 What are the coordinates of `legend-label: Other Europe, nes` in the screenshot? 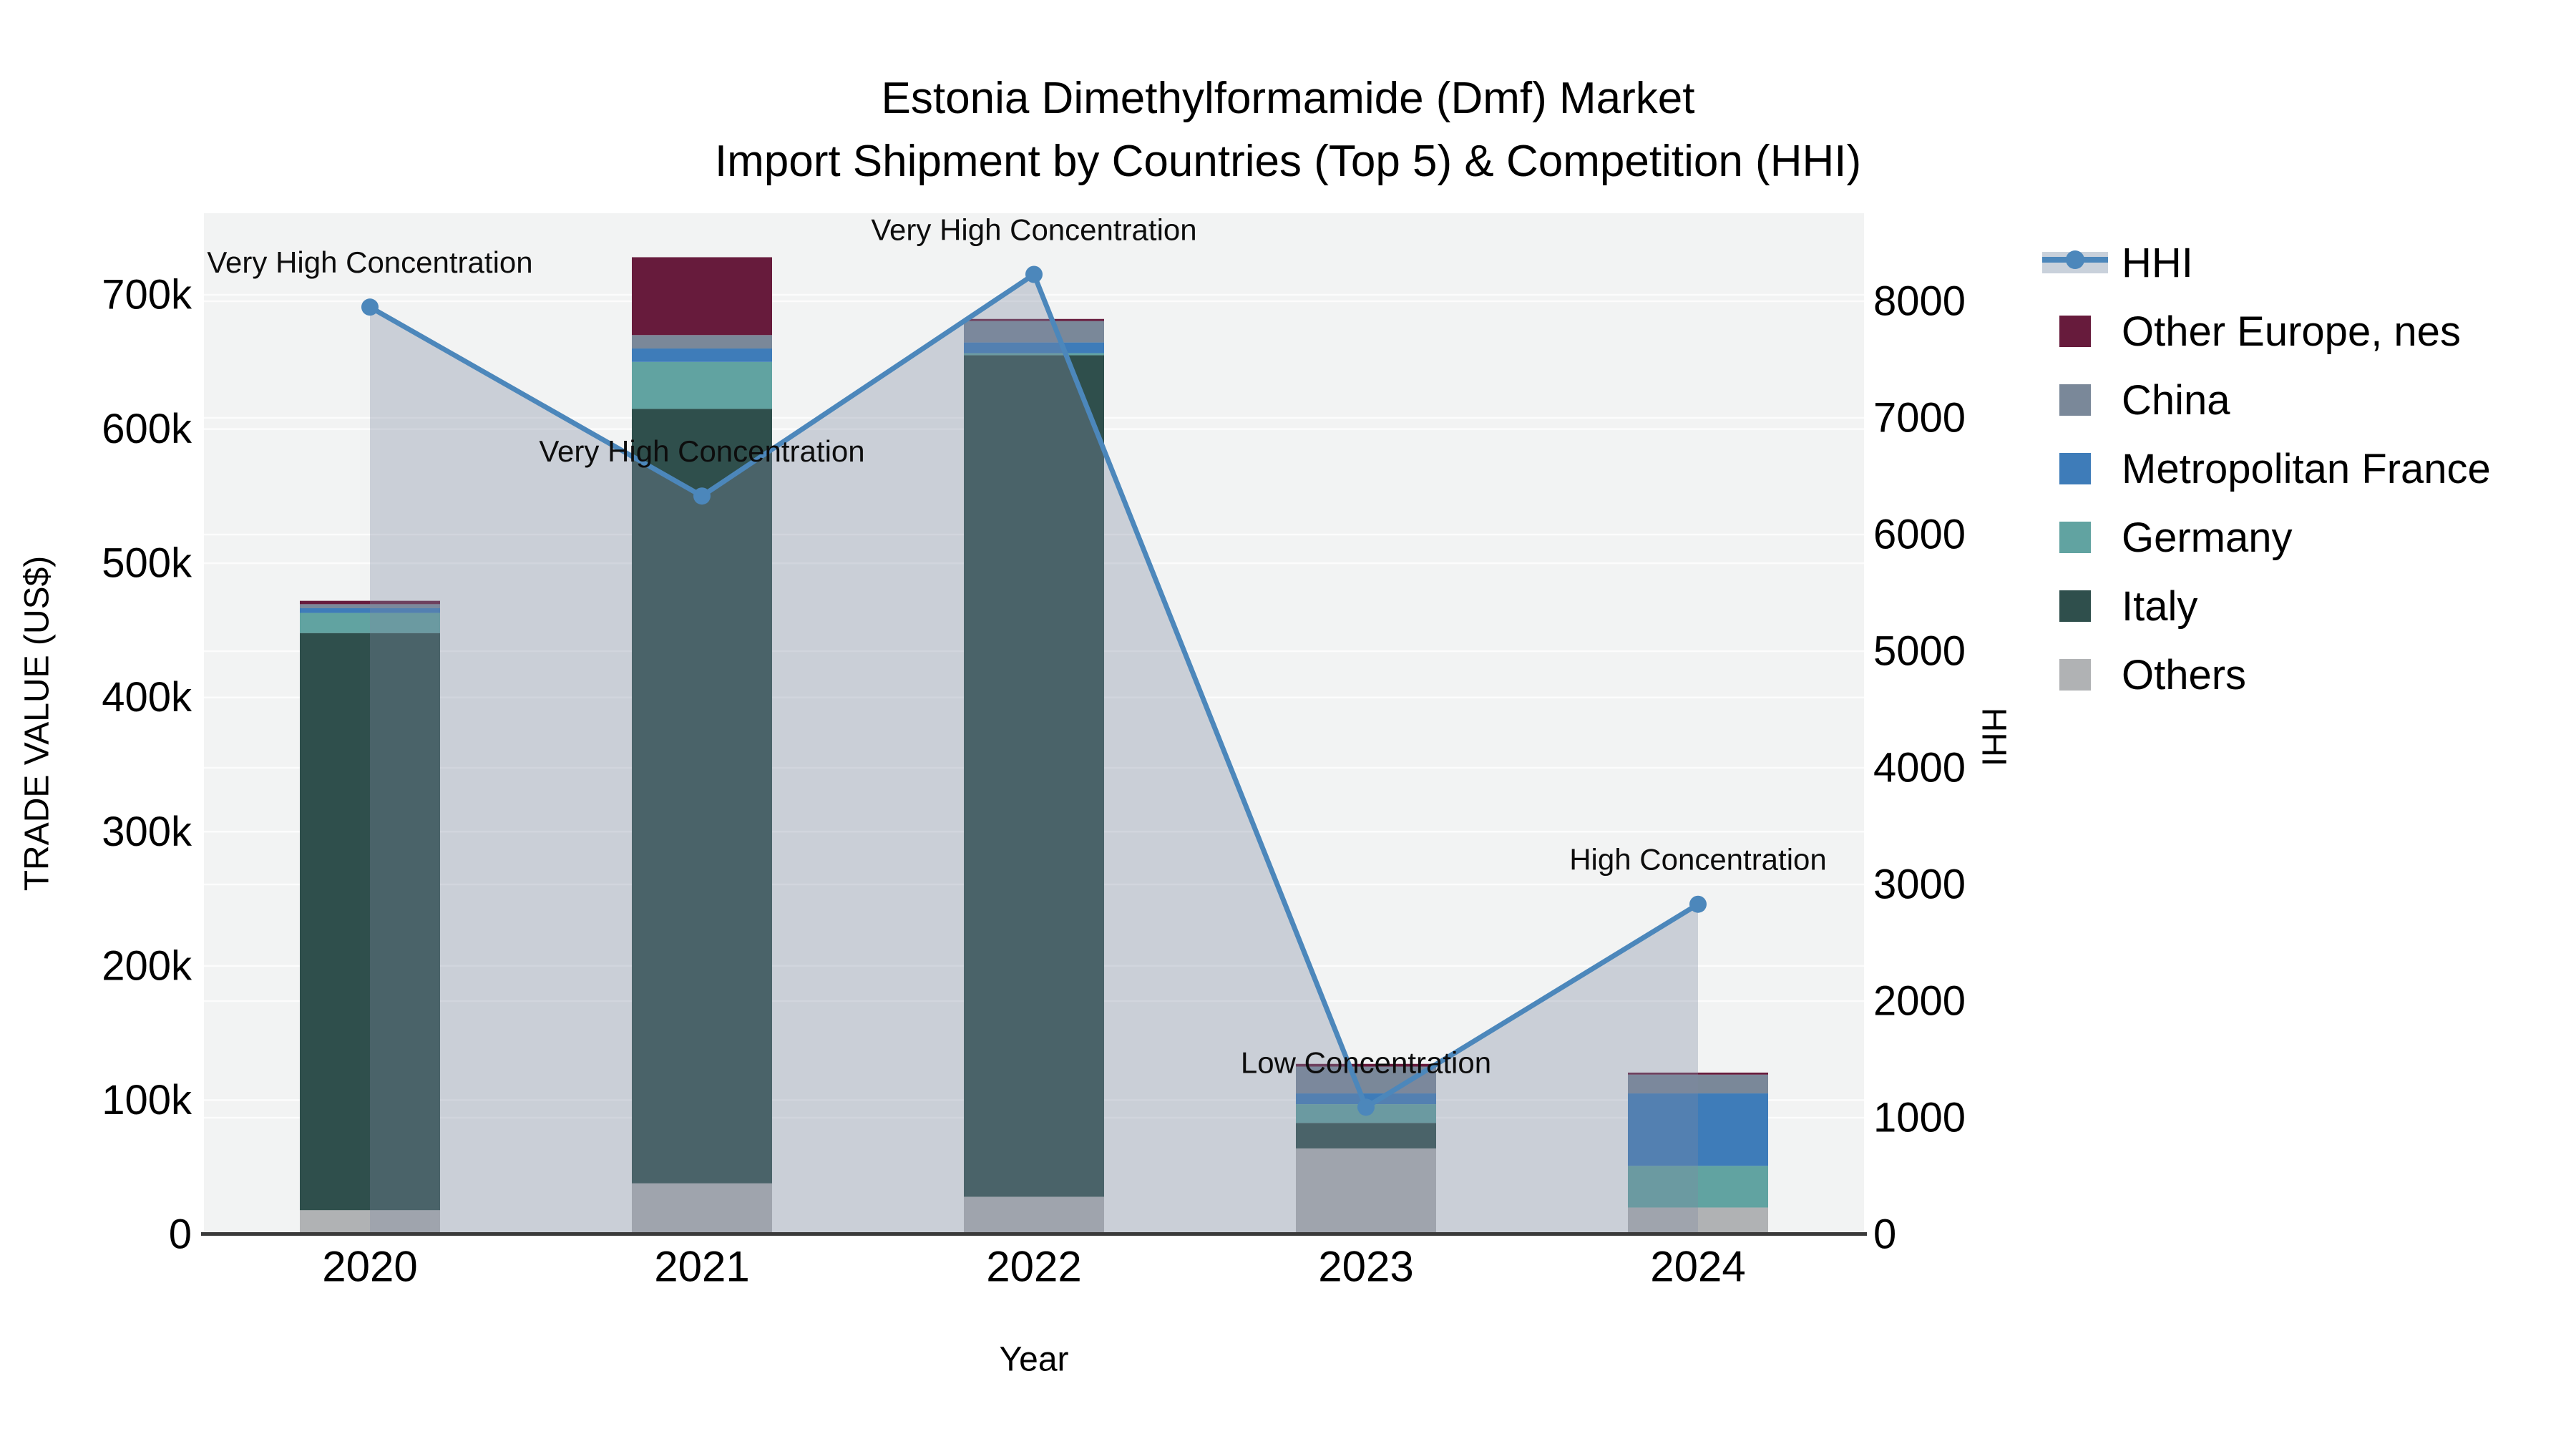 It's located at (2291, 331).